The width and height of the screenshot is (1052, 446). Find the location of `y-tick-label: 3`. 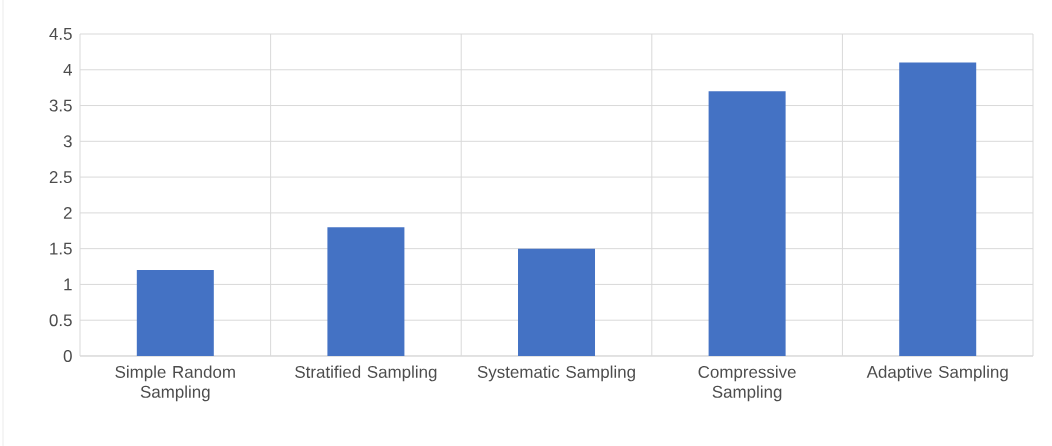

y-tick-label: 3 is located at coordinates (67, 141).